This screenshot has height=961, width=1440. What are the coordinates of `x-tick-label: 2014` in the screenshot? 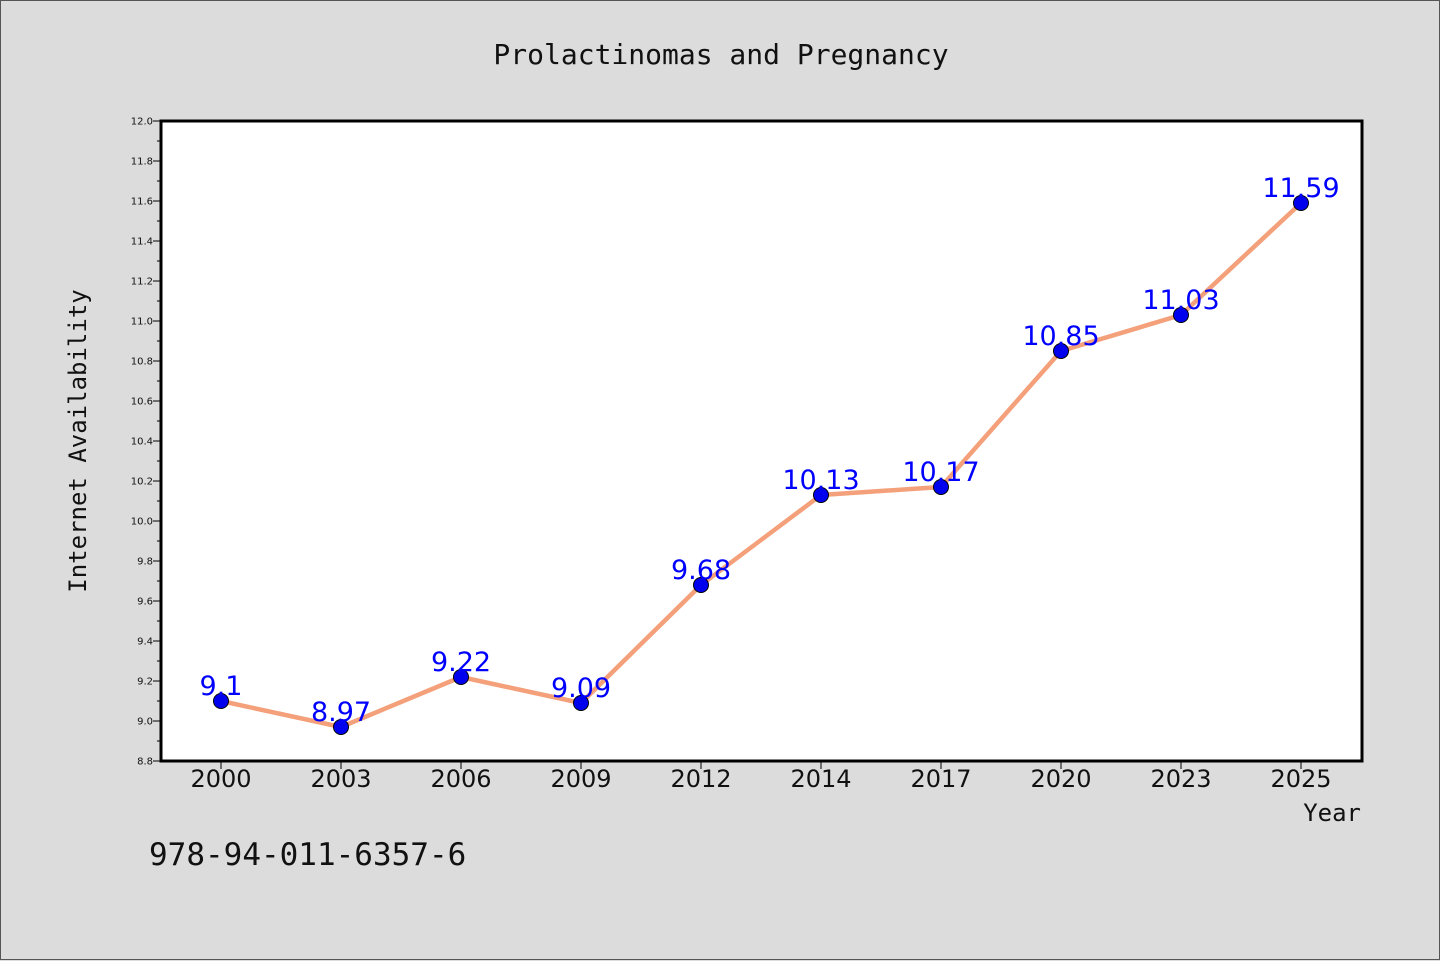 It's located at (820, 779).